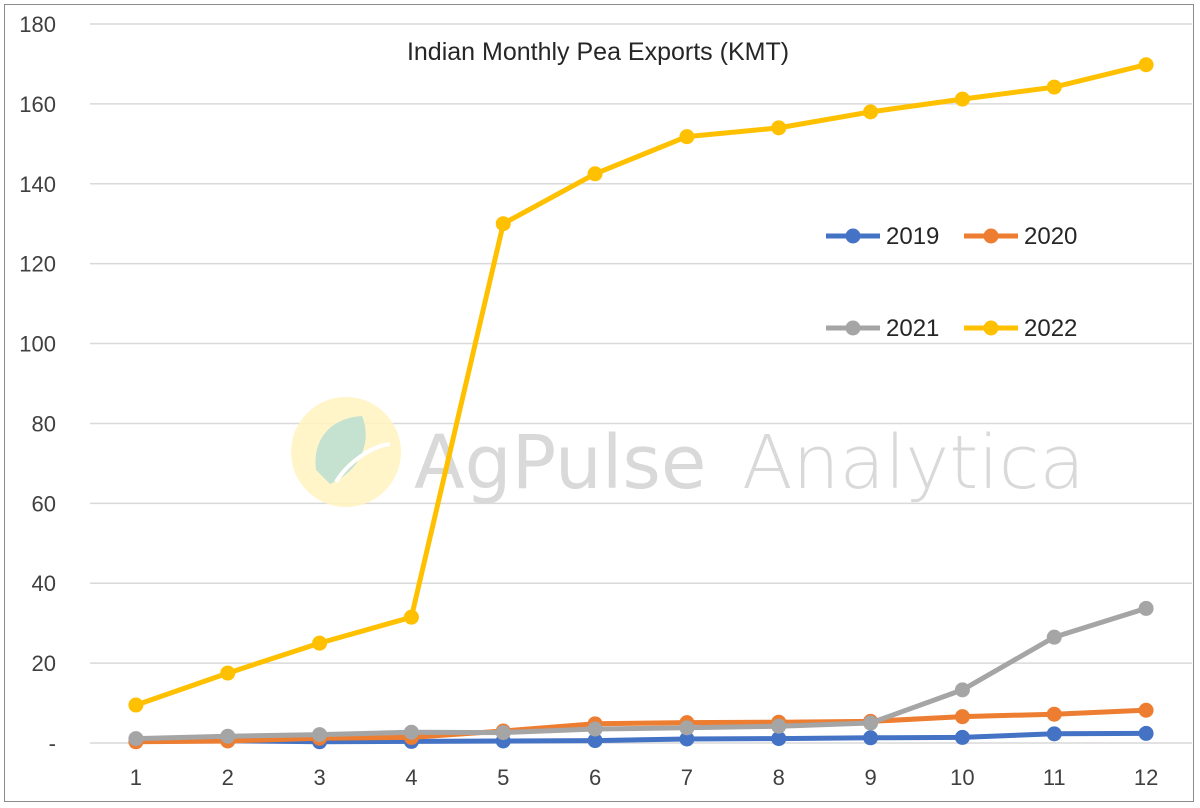 The height and width of the screenshot is (808, 1200). I want to click on legend-item-2021: 2021, so click(882, 328).